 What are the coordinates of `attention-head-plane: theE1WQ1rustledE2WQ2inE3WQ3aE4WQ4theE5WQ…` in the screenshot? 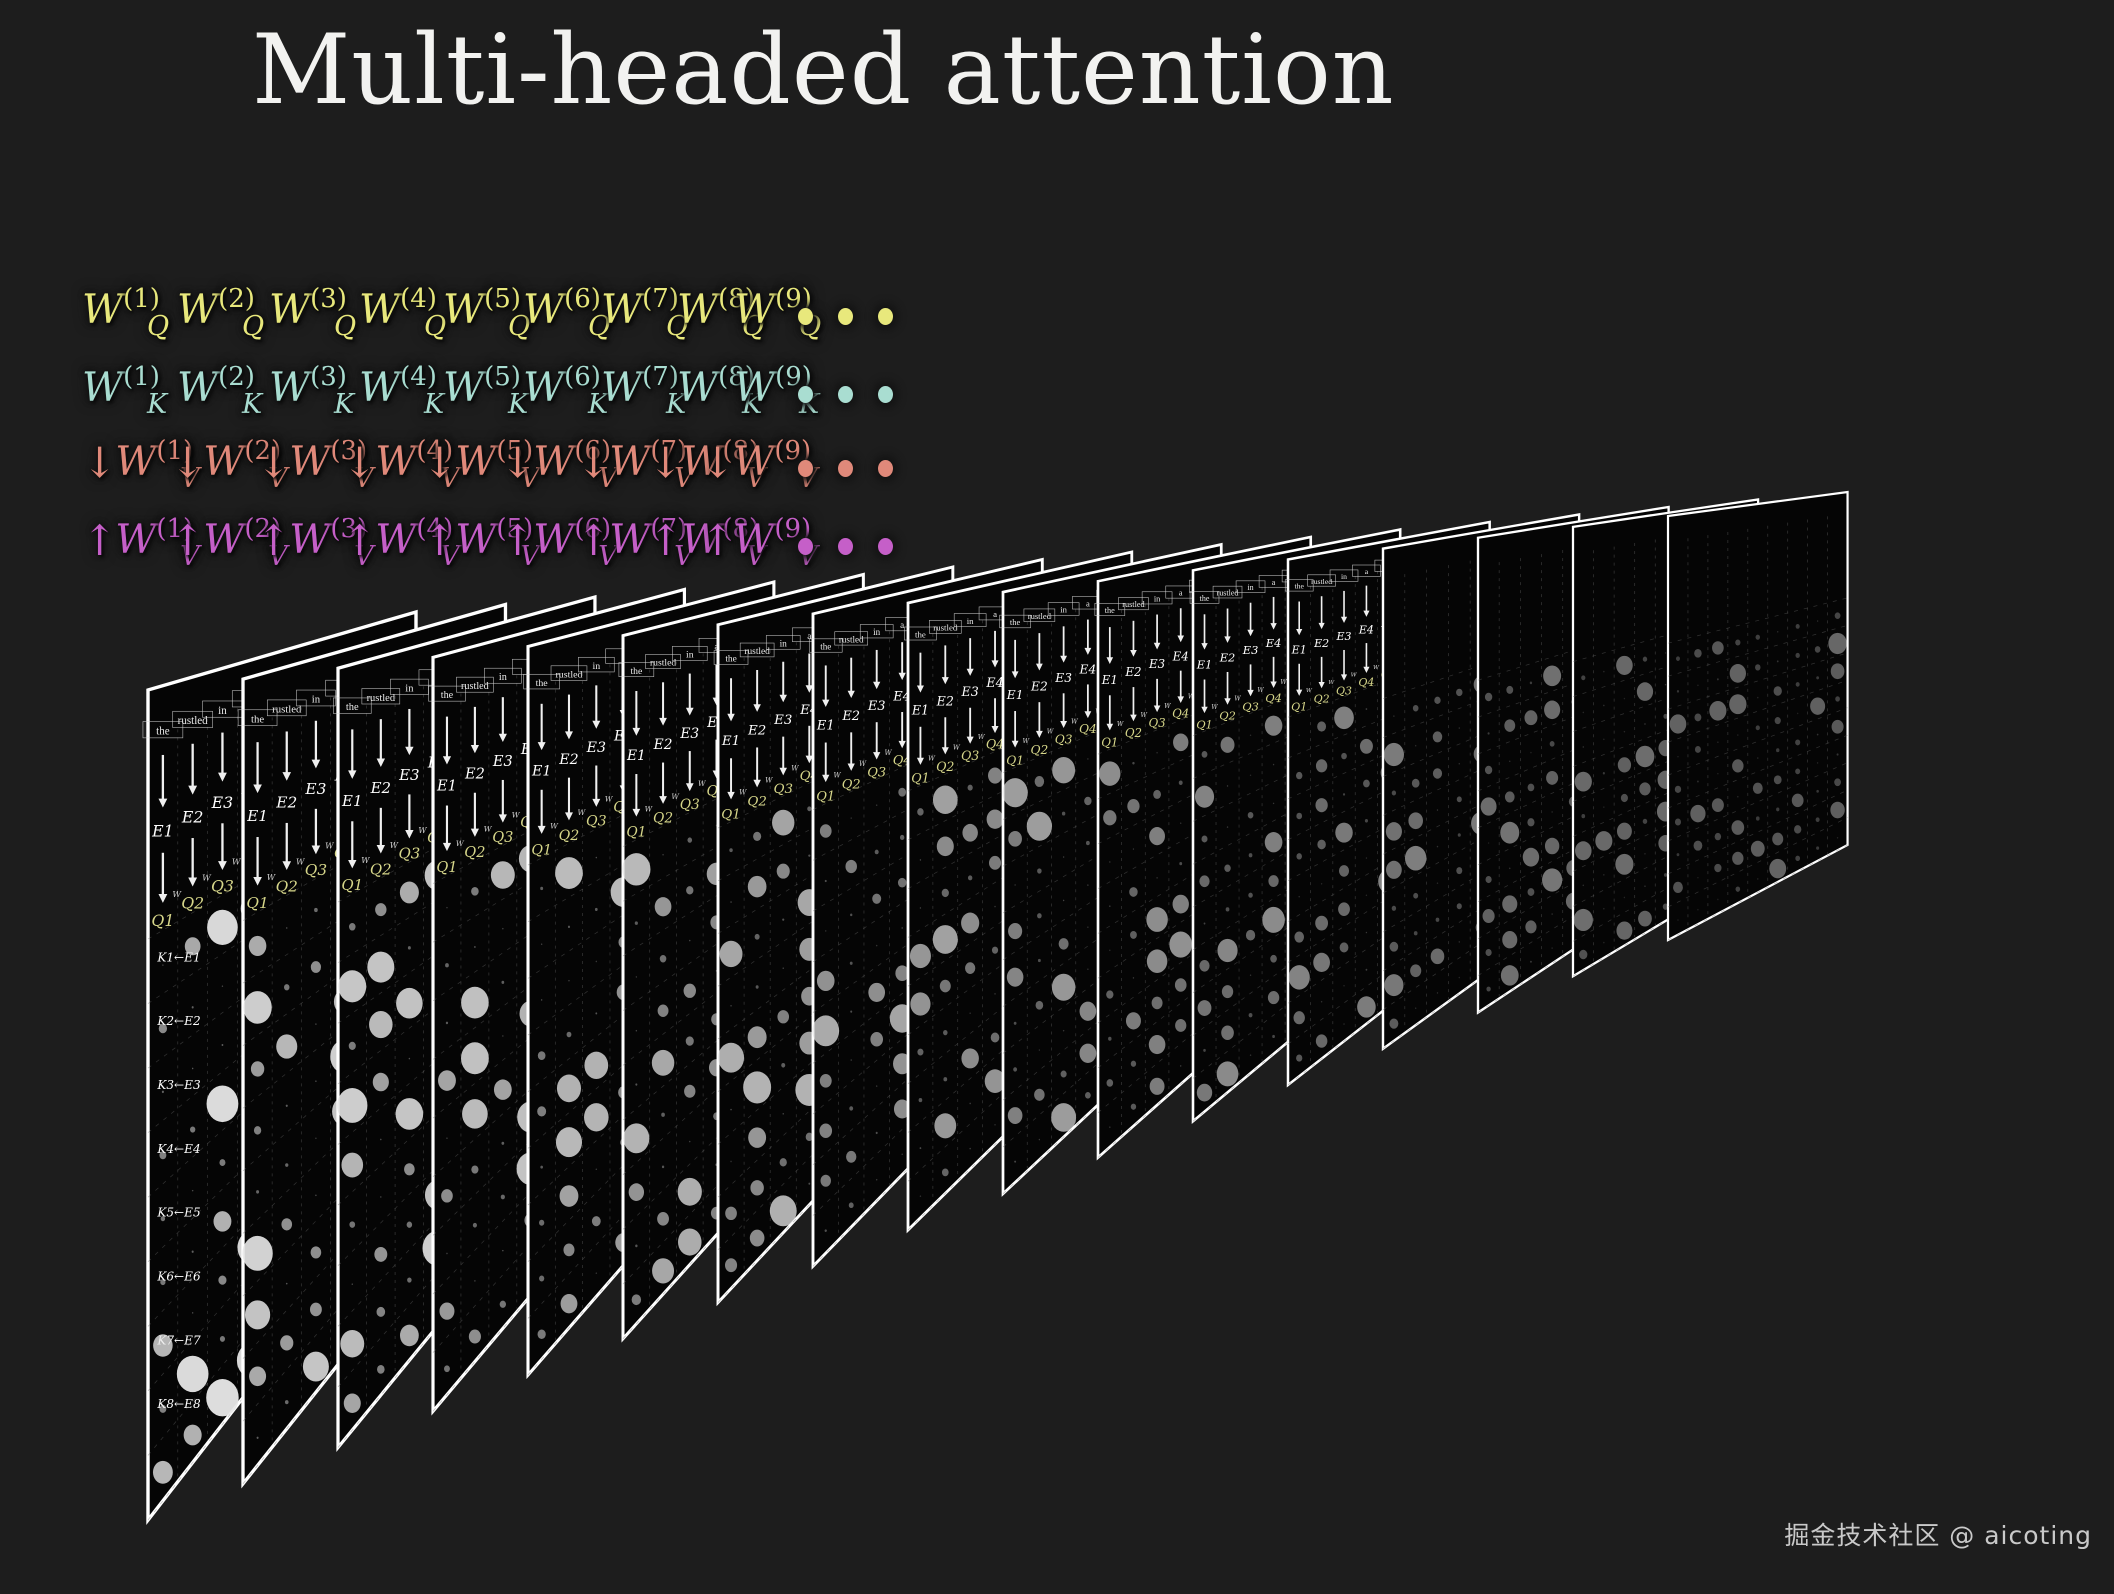 It's located at (1296, 826).